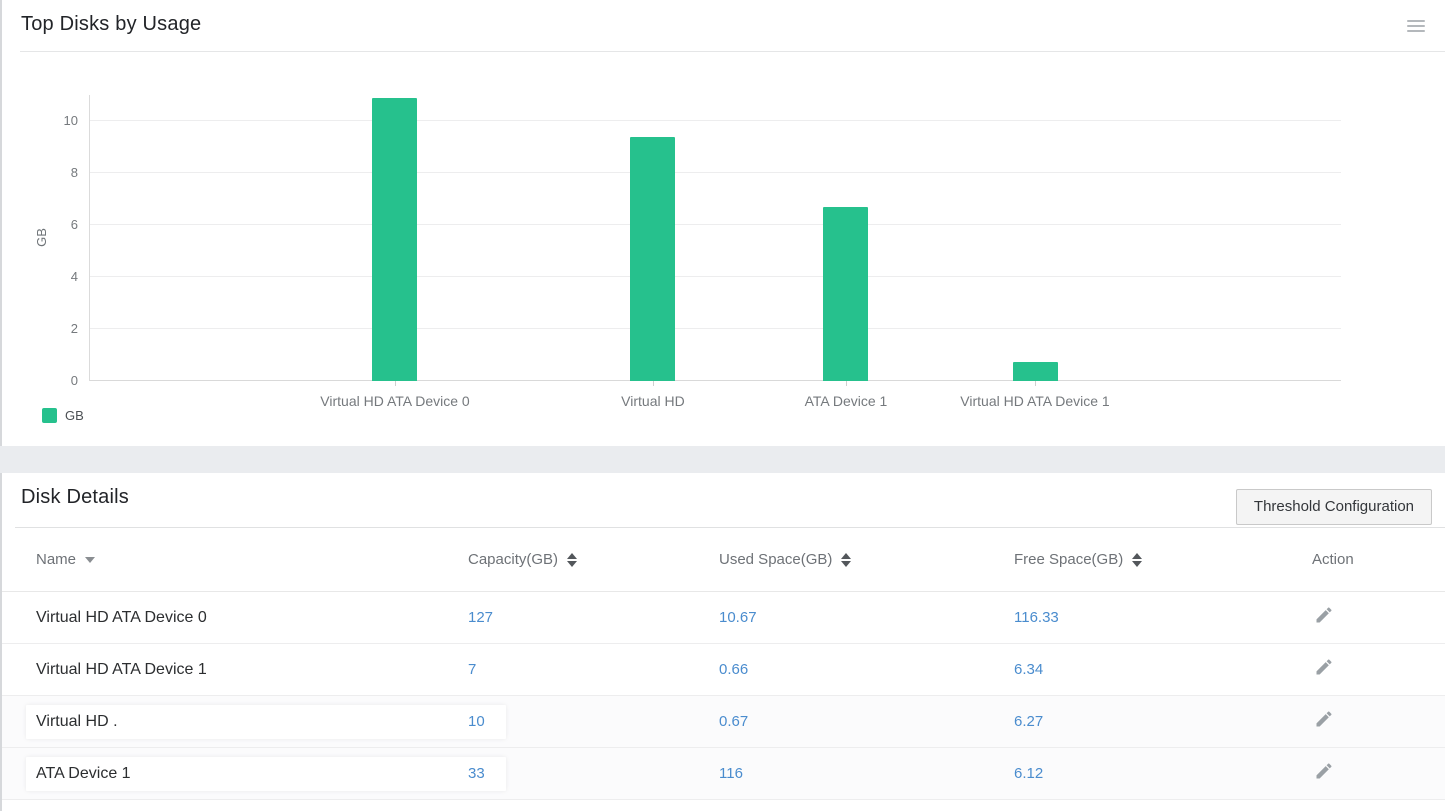 This screenshot has width=1445, height=811. I want to click on legend-swatch, so click(49, 415).